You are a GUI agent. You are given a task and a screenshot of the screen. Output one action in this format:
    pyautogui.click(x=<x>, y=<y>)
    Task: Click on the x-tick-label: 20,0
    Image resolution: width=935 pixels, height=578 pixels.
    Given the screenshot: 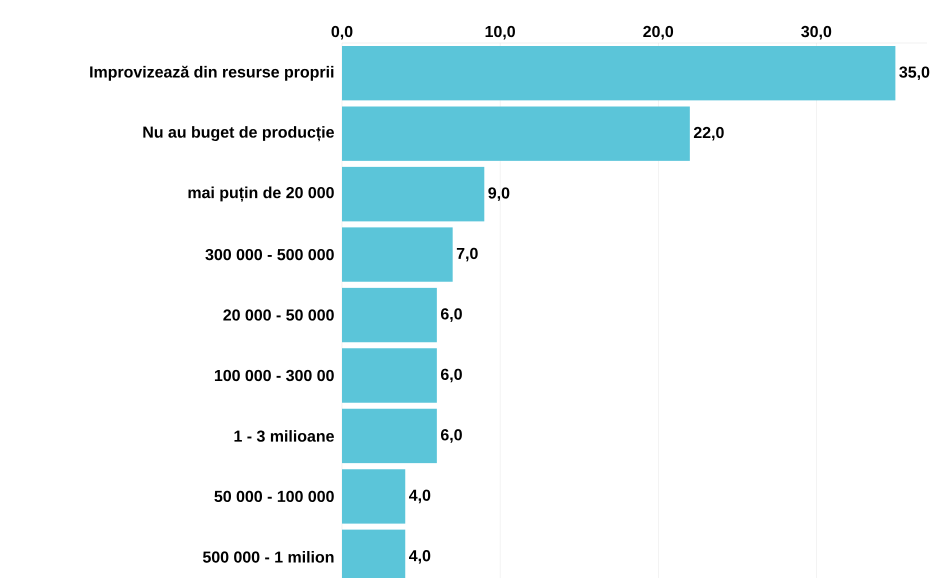 What is the action you would take?
    pyautogui.click(x=658, y=33)
    